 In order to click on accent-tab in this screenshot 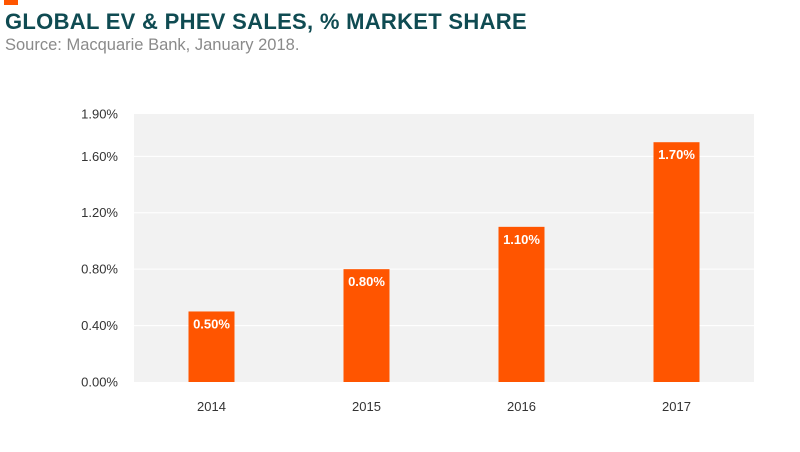, I will do `click(11, 2)`.